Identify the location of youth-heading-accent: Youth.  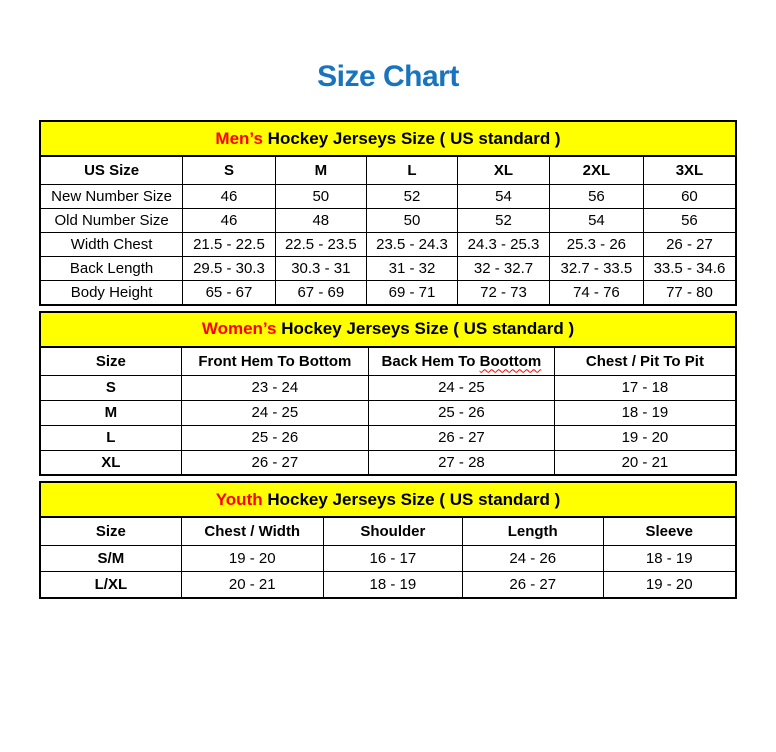
(239, 499).